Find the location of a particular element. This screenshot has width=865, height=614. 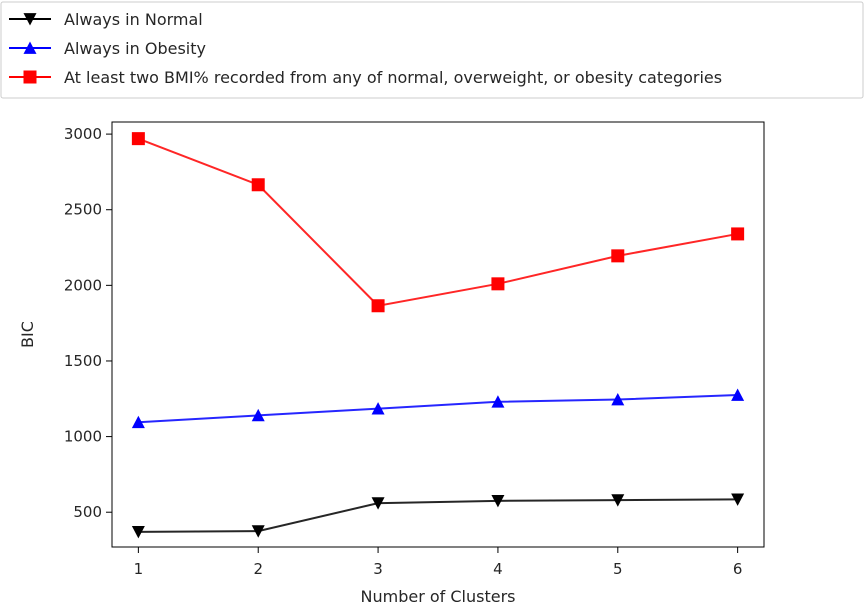

x-tick-label: 2 is located at coordinates (258, 569).